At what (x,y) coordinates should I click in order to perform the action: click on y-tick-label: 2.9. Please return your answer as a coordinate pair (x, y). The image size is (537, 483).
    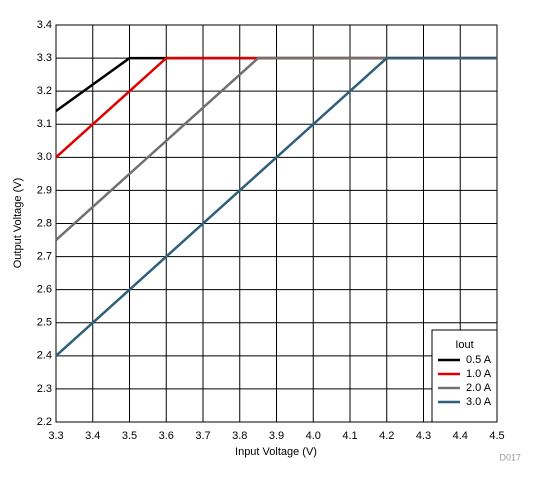
    Looking at the image, I should click on (44, 190).